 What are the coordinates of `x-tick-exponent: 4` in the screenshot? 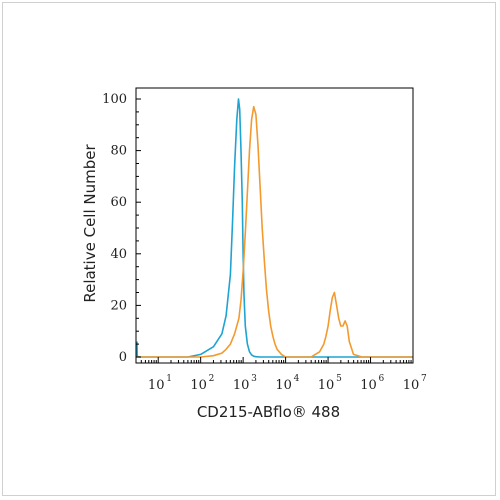 It's located at (297, 379).